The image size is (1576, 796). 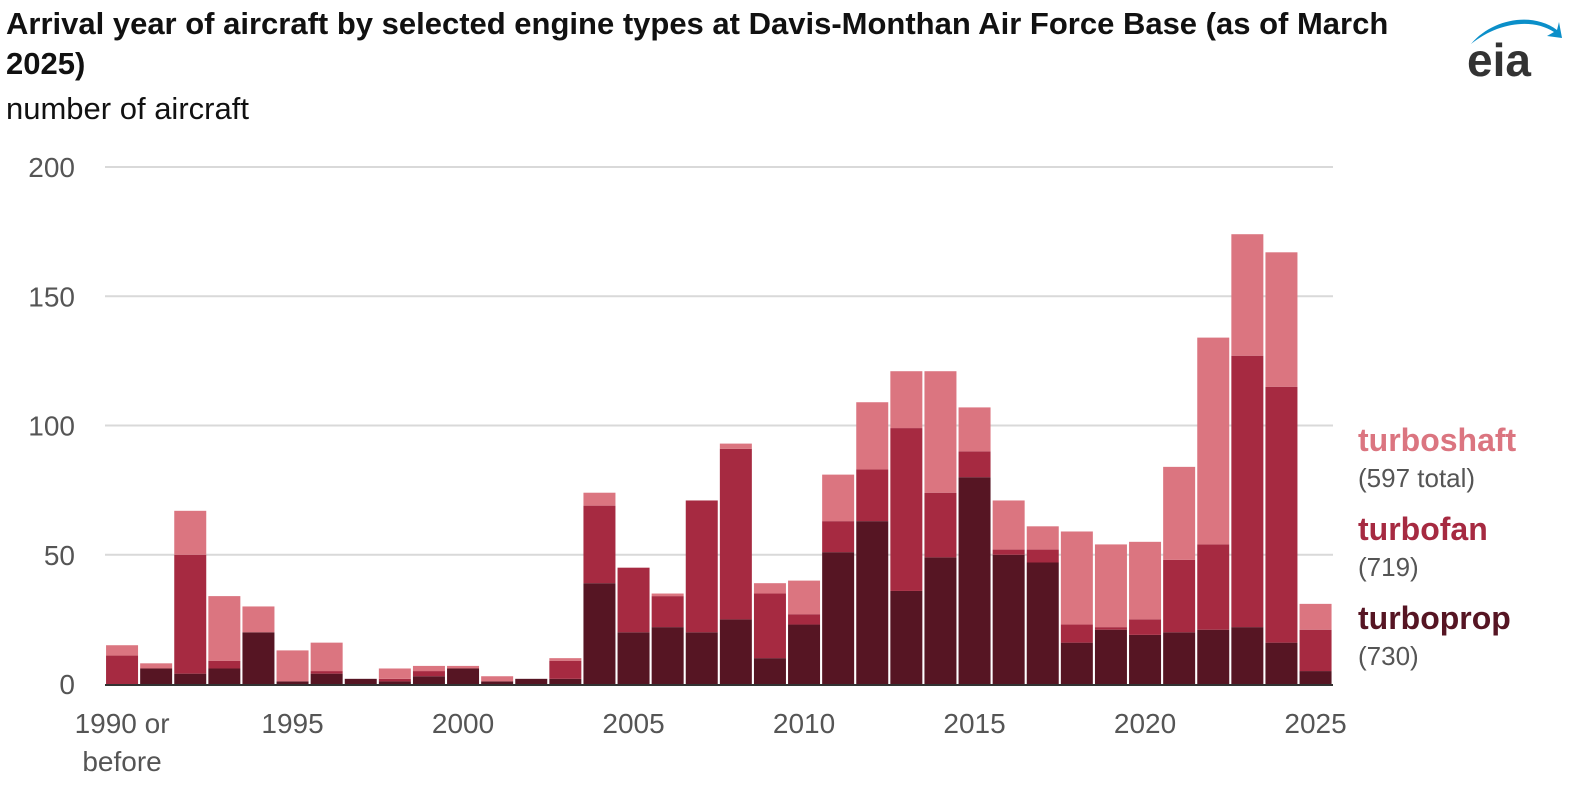 I want to click on bar-turboshaft-2018, so click(x=1076, y=578).